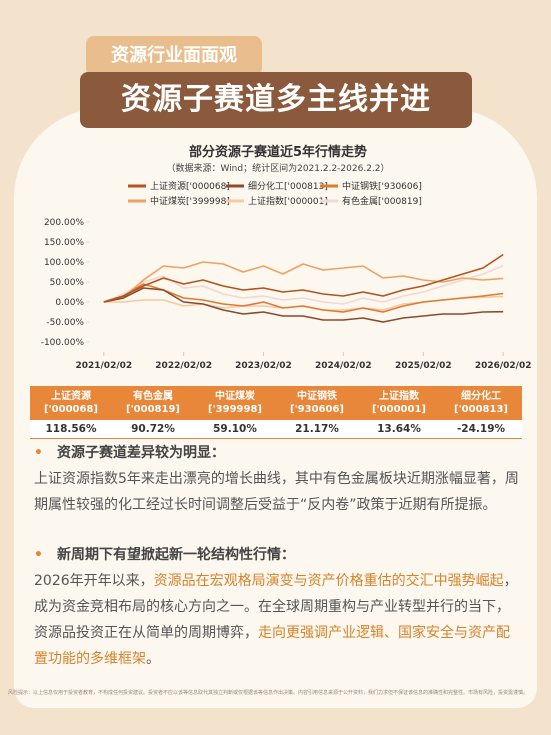  I want to click on tag: 资源行业面面观, so click(174, 56).